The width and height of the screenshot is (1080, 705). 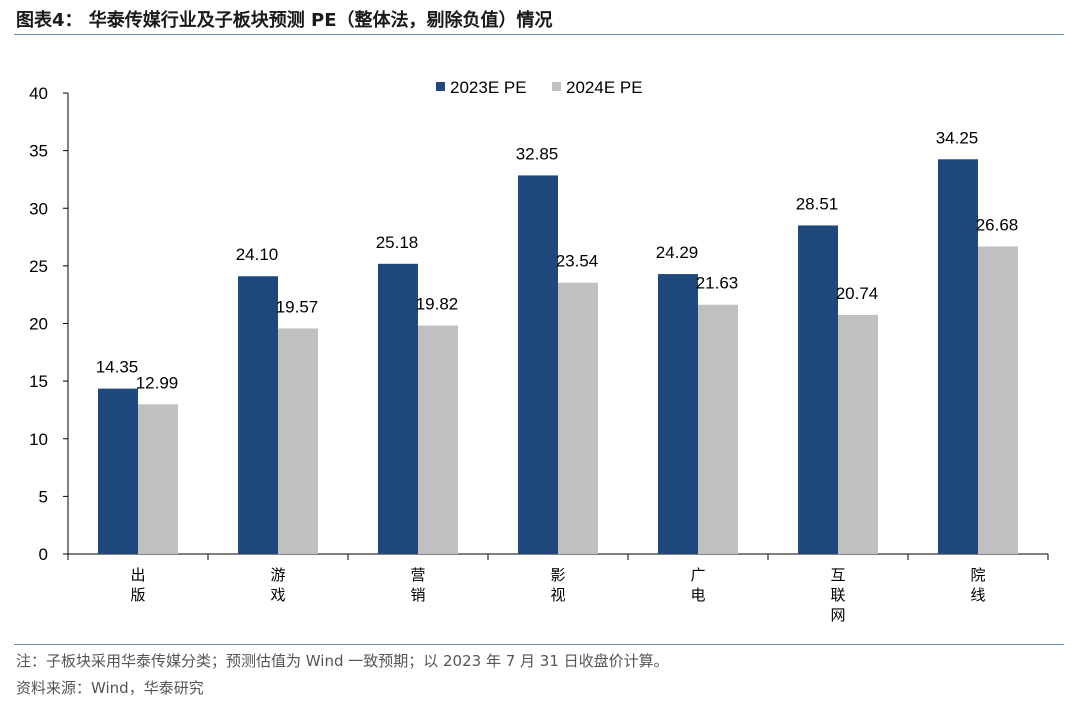 What do you see at coordinates (488, 87) in the screenshot?
I see `legend-label-2023e: 2023E PE` at bounding box center [488, 87].